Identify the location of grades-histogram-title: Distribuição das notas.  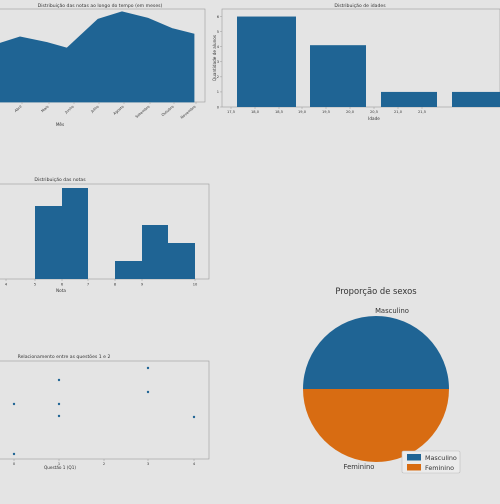
(60, 180).